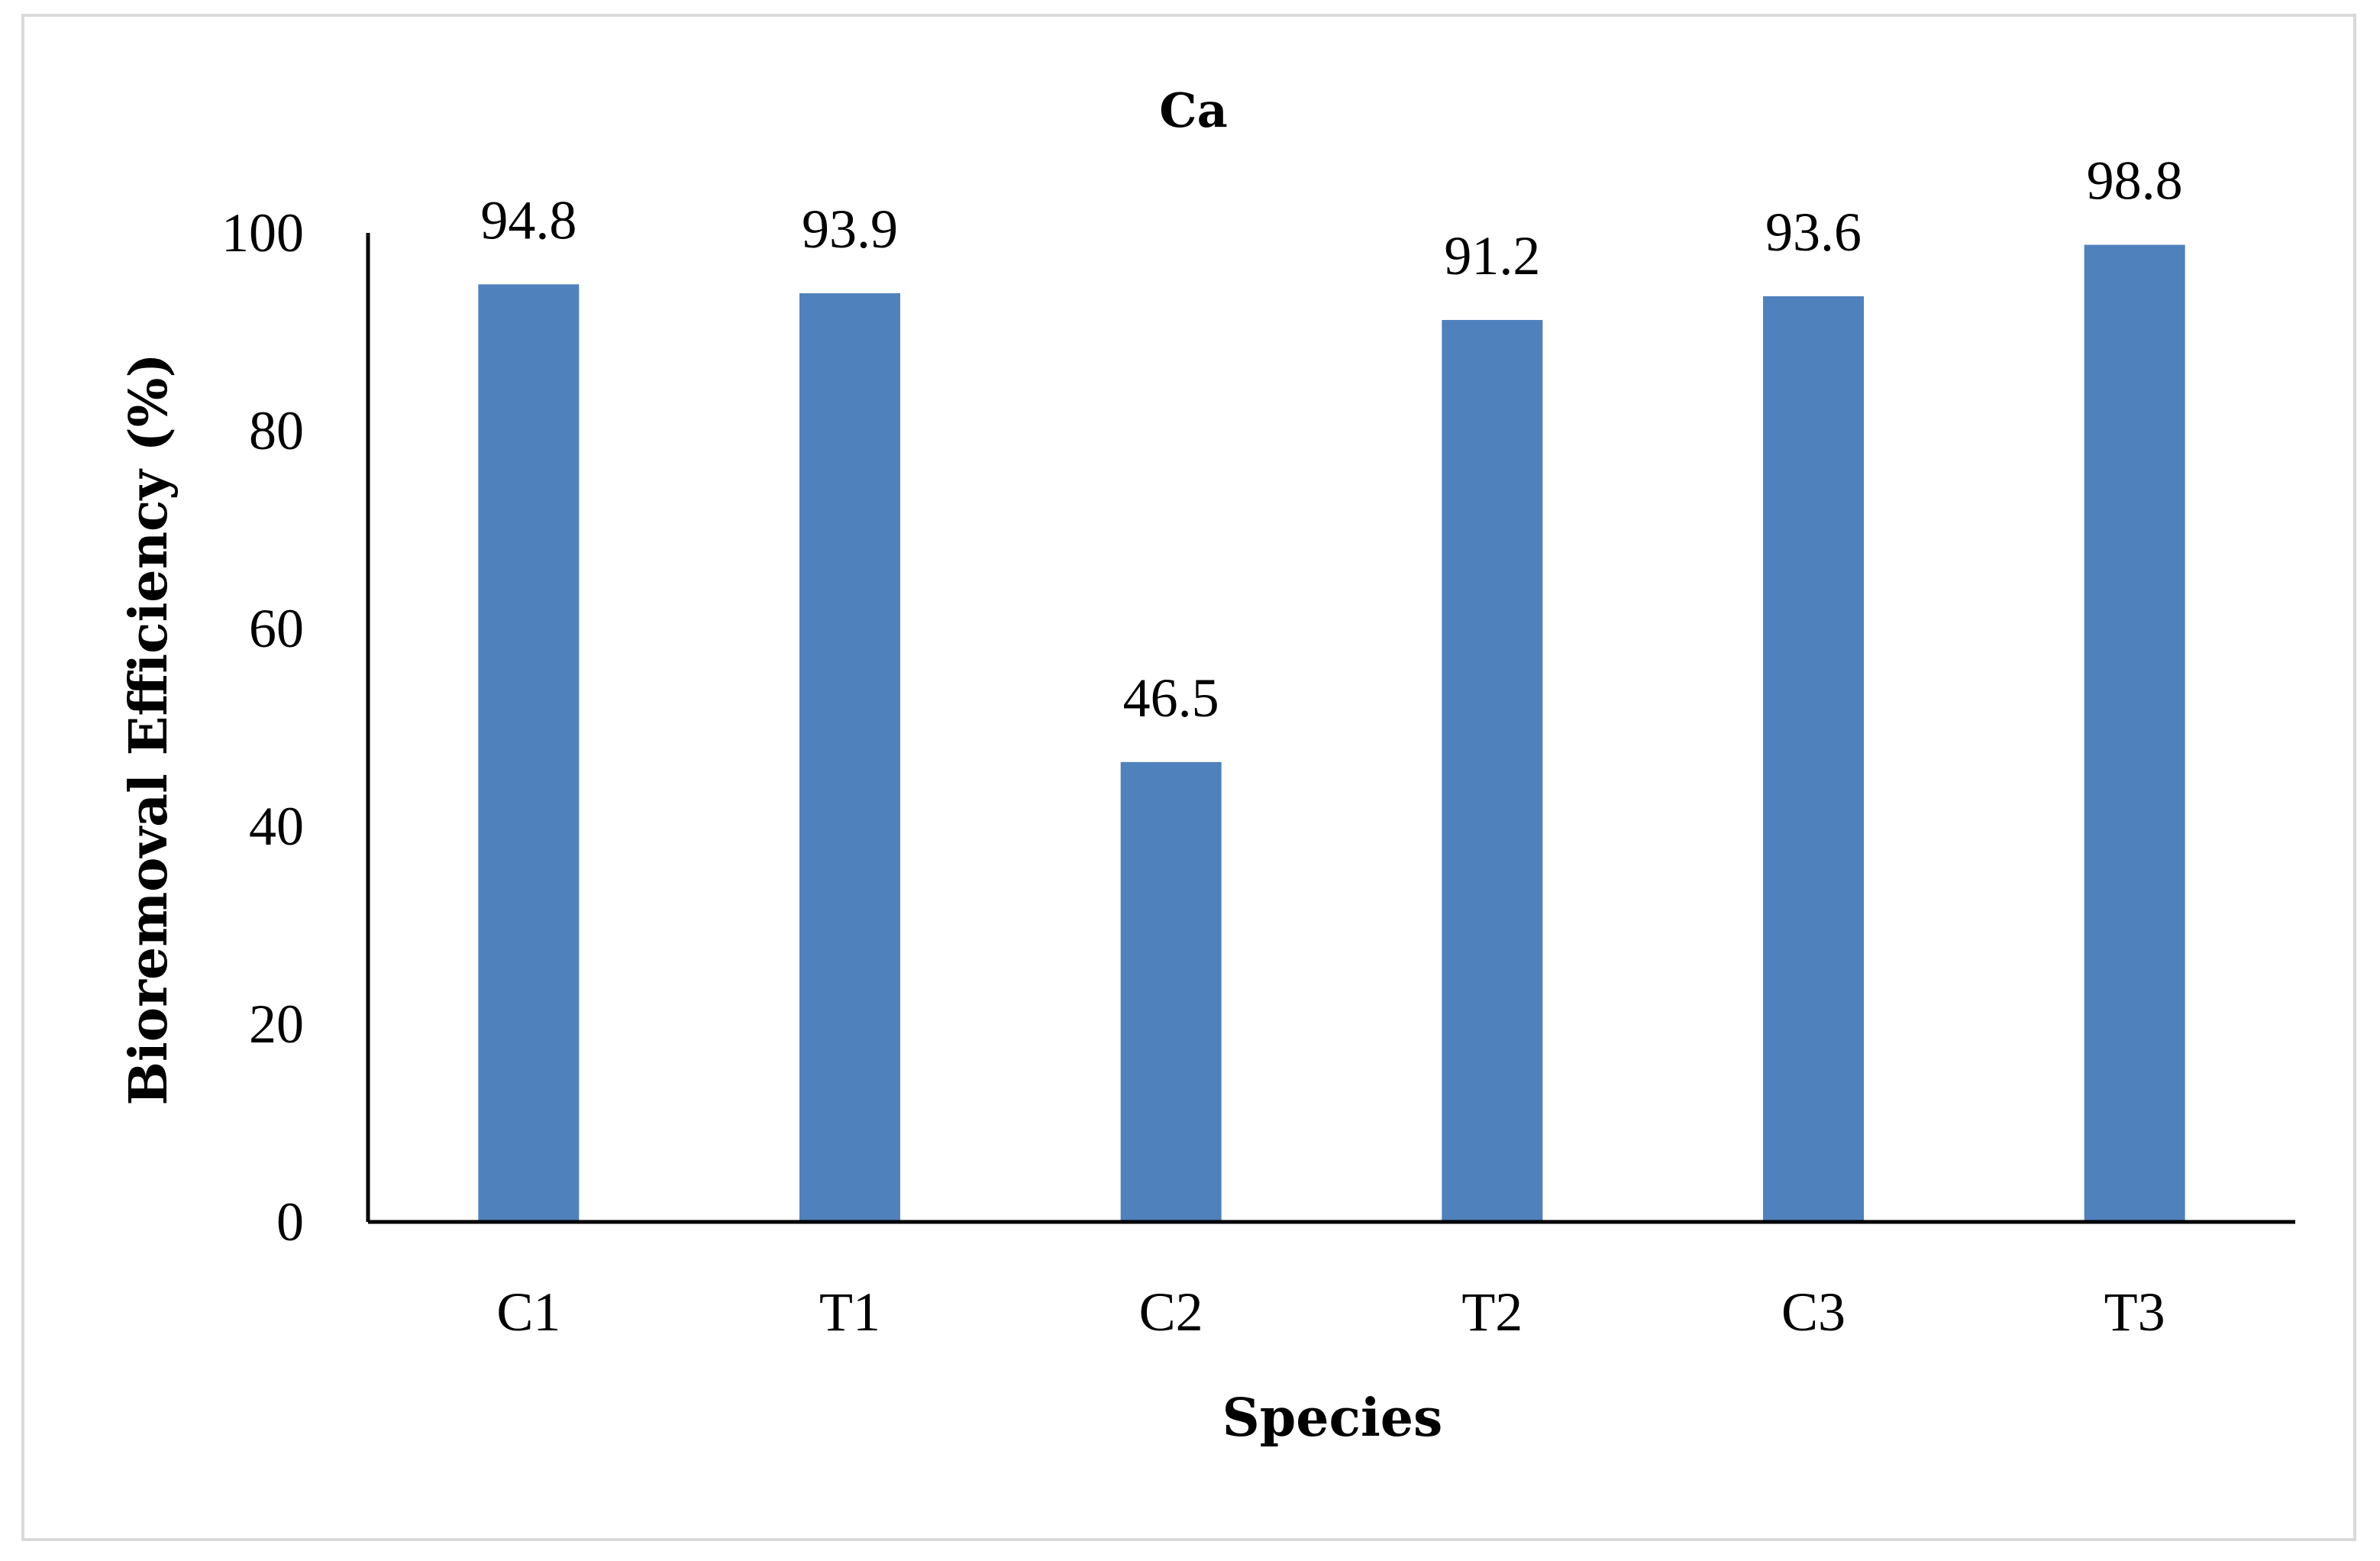 The image size is (2380, 1561). I want to click on data-label-t3: 98.8, so click(2135, 181).